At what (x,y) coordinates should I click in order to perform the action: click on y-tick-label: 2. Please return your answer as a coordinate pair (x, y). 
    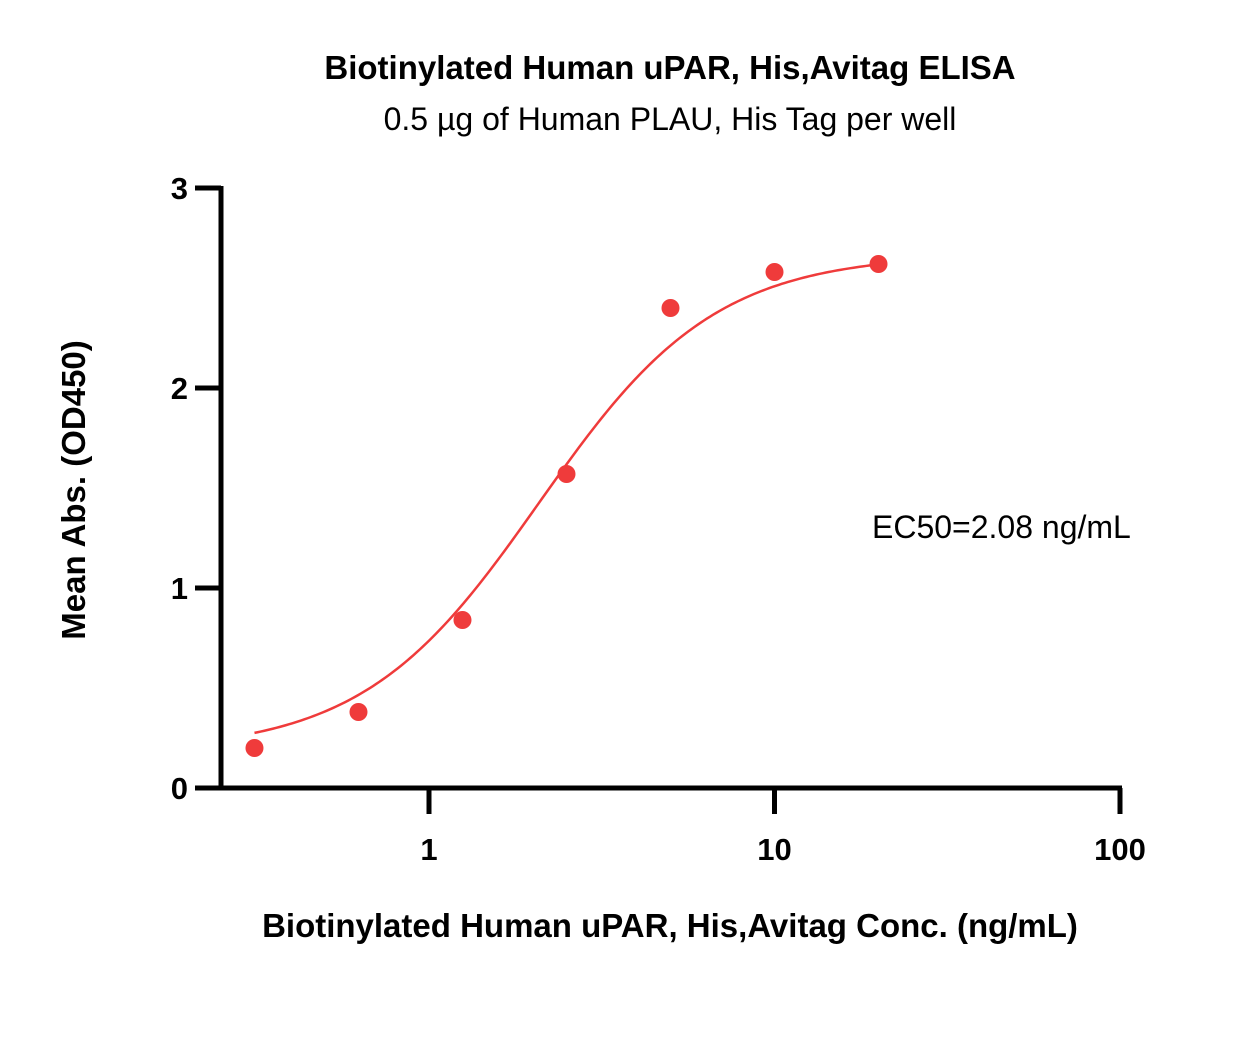
    Looking at the image, I should click on (179, 388).